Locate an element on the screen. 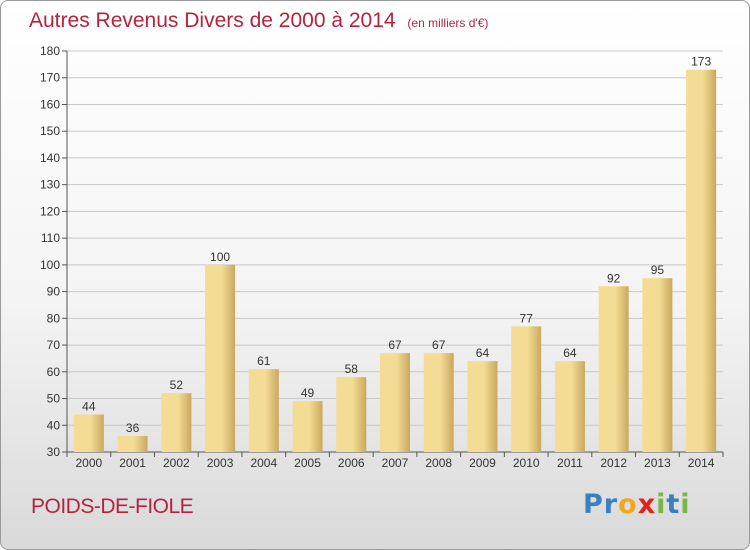 This screenshot has height=550, width=750. data-label: 49 is located at coordinates (308, 393).